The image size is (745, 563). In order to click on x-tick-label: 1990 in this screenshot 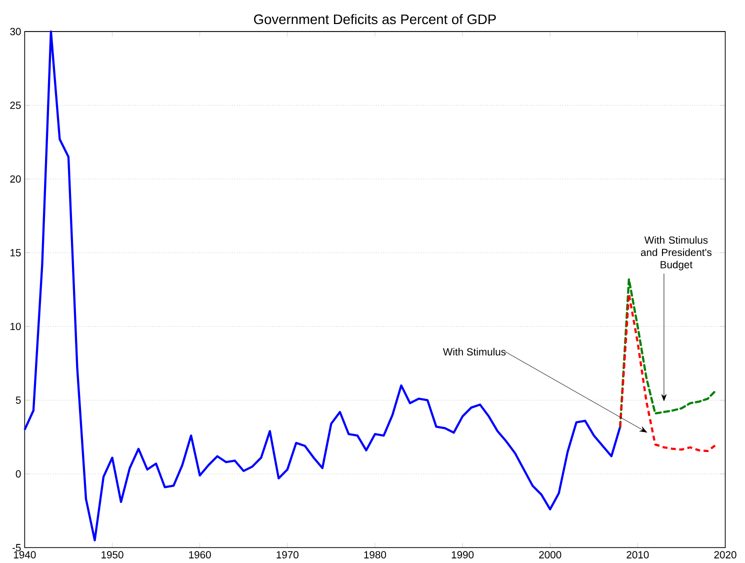, I will do `click(463, 554)`.